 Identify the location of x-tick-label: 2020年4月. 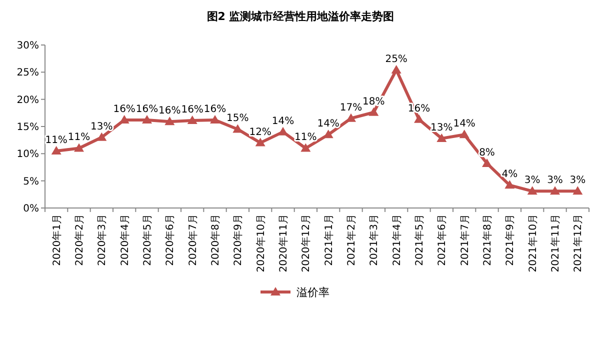
(124, 240).